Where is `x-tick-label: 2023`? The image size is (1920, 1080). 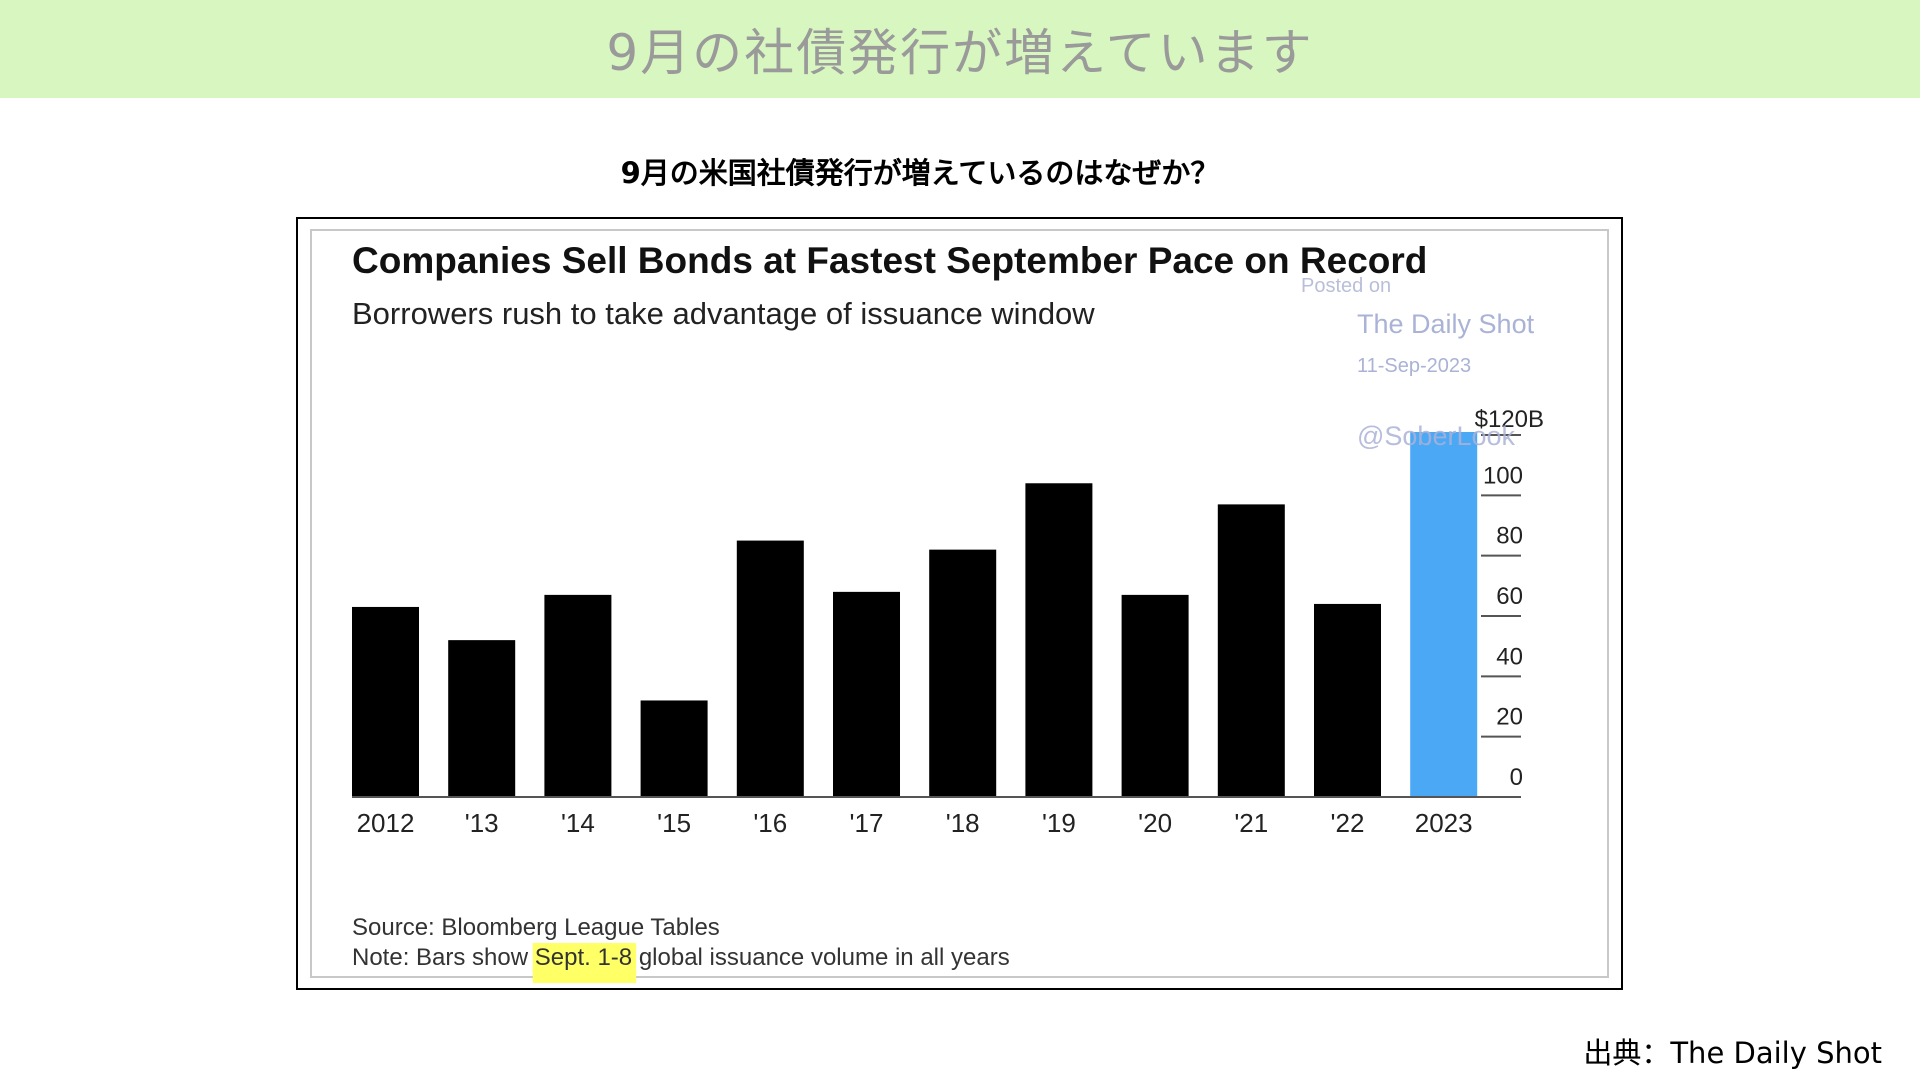 x-tick-label: 2023 is located at coordinates (1444, 823).